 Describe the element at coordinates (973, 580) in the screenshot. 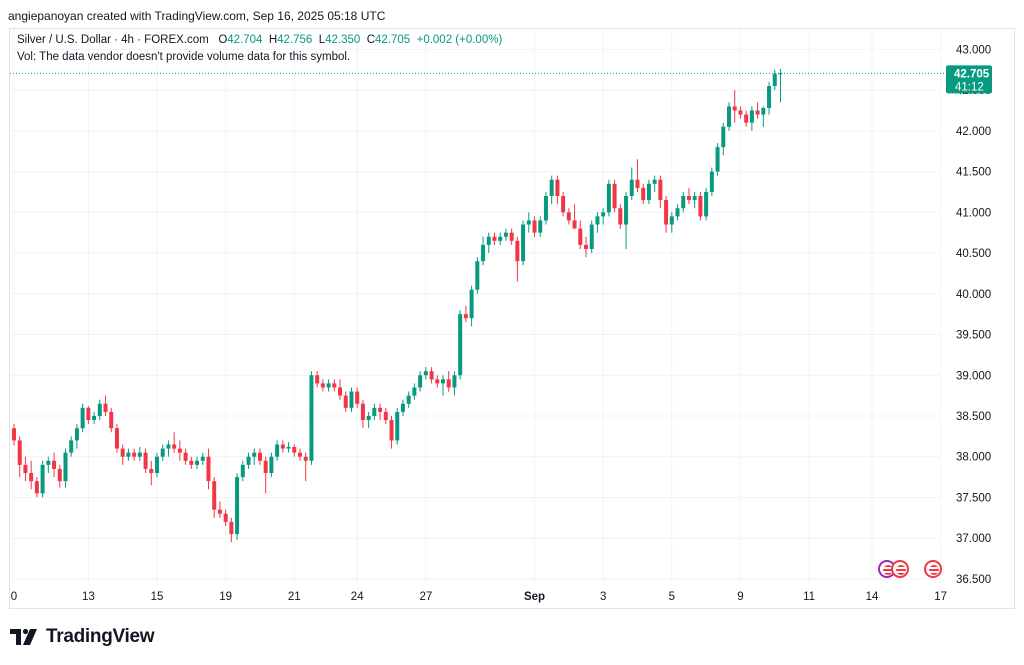

I see `price-tick-label: 36.500` at that location.